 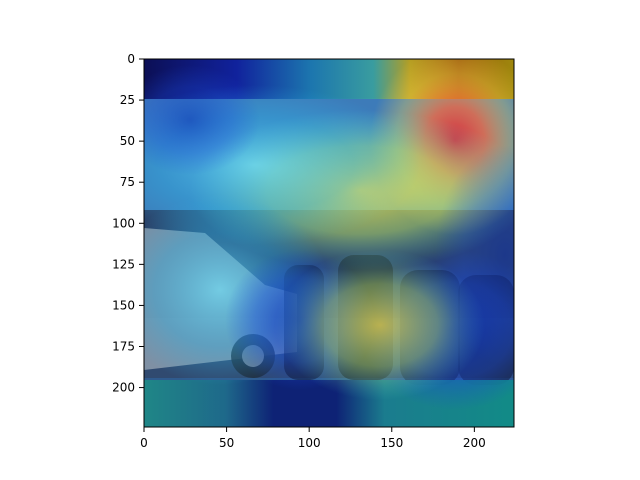 I want to click on y-axis: 0 25 50 75 100 125 150 175 200, so click(x=128, y=223).